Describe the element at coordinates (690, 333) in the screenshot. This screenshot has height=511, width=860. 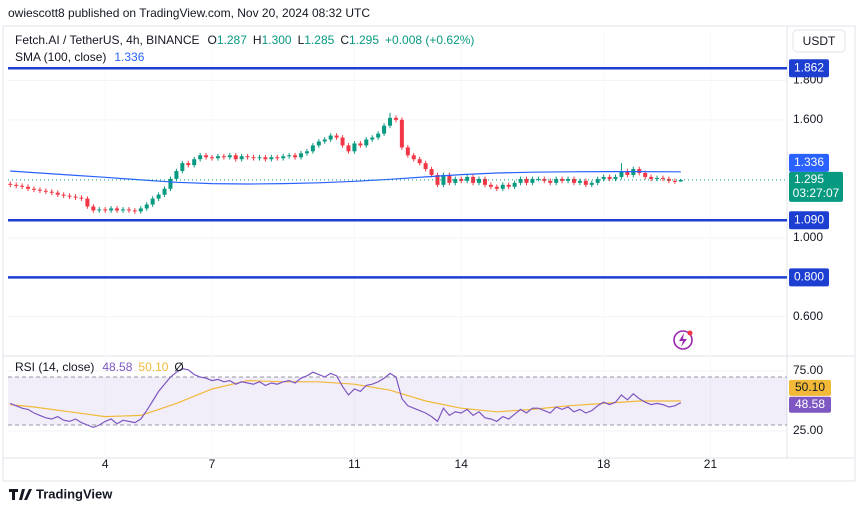
I see `alert-icon-dot` at that location.